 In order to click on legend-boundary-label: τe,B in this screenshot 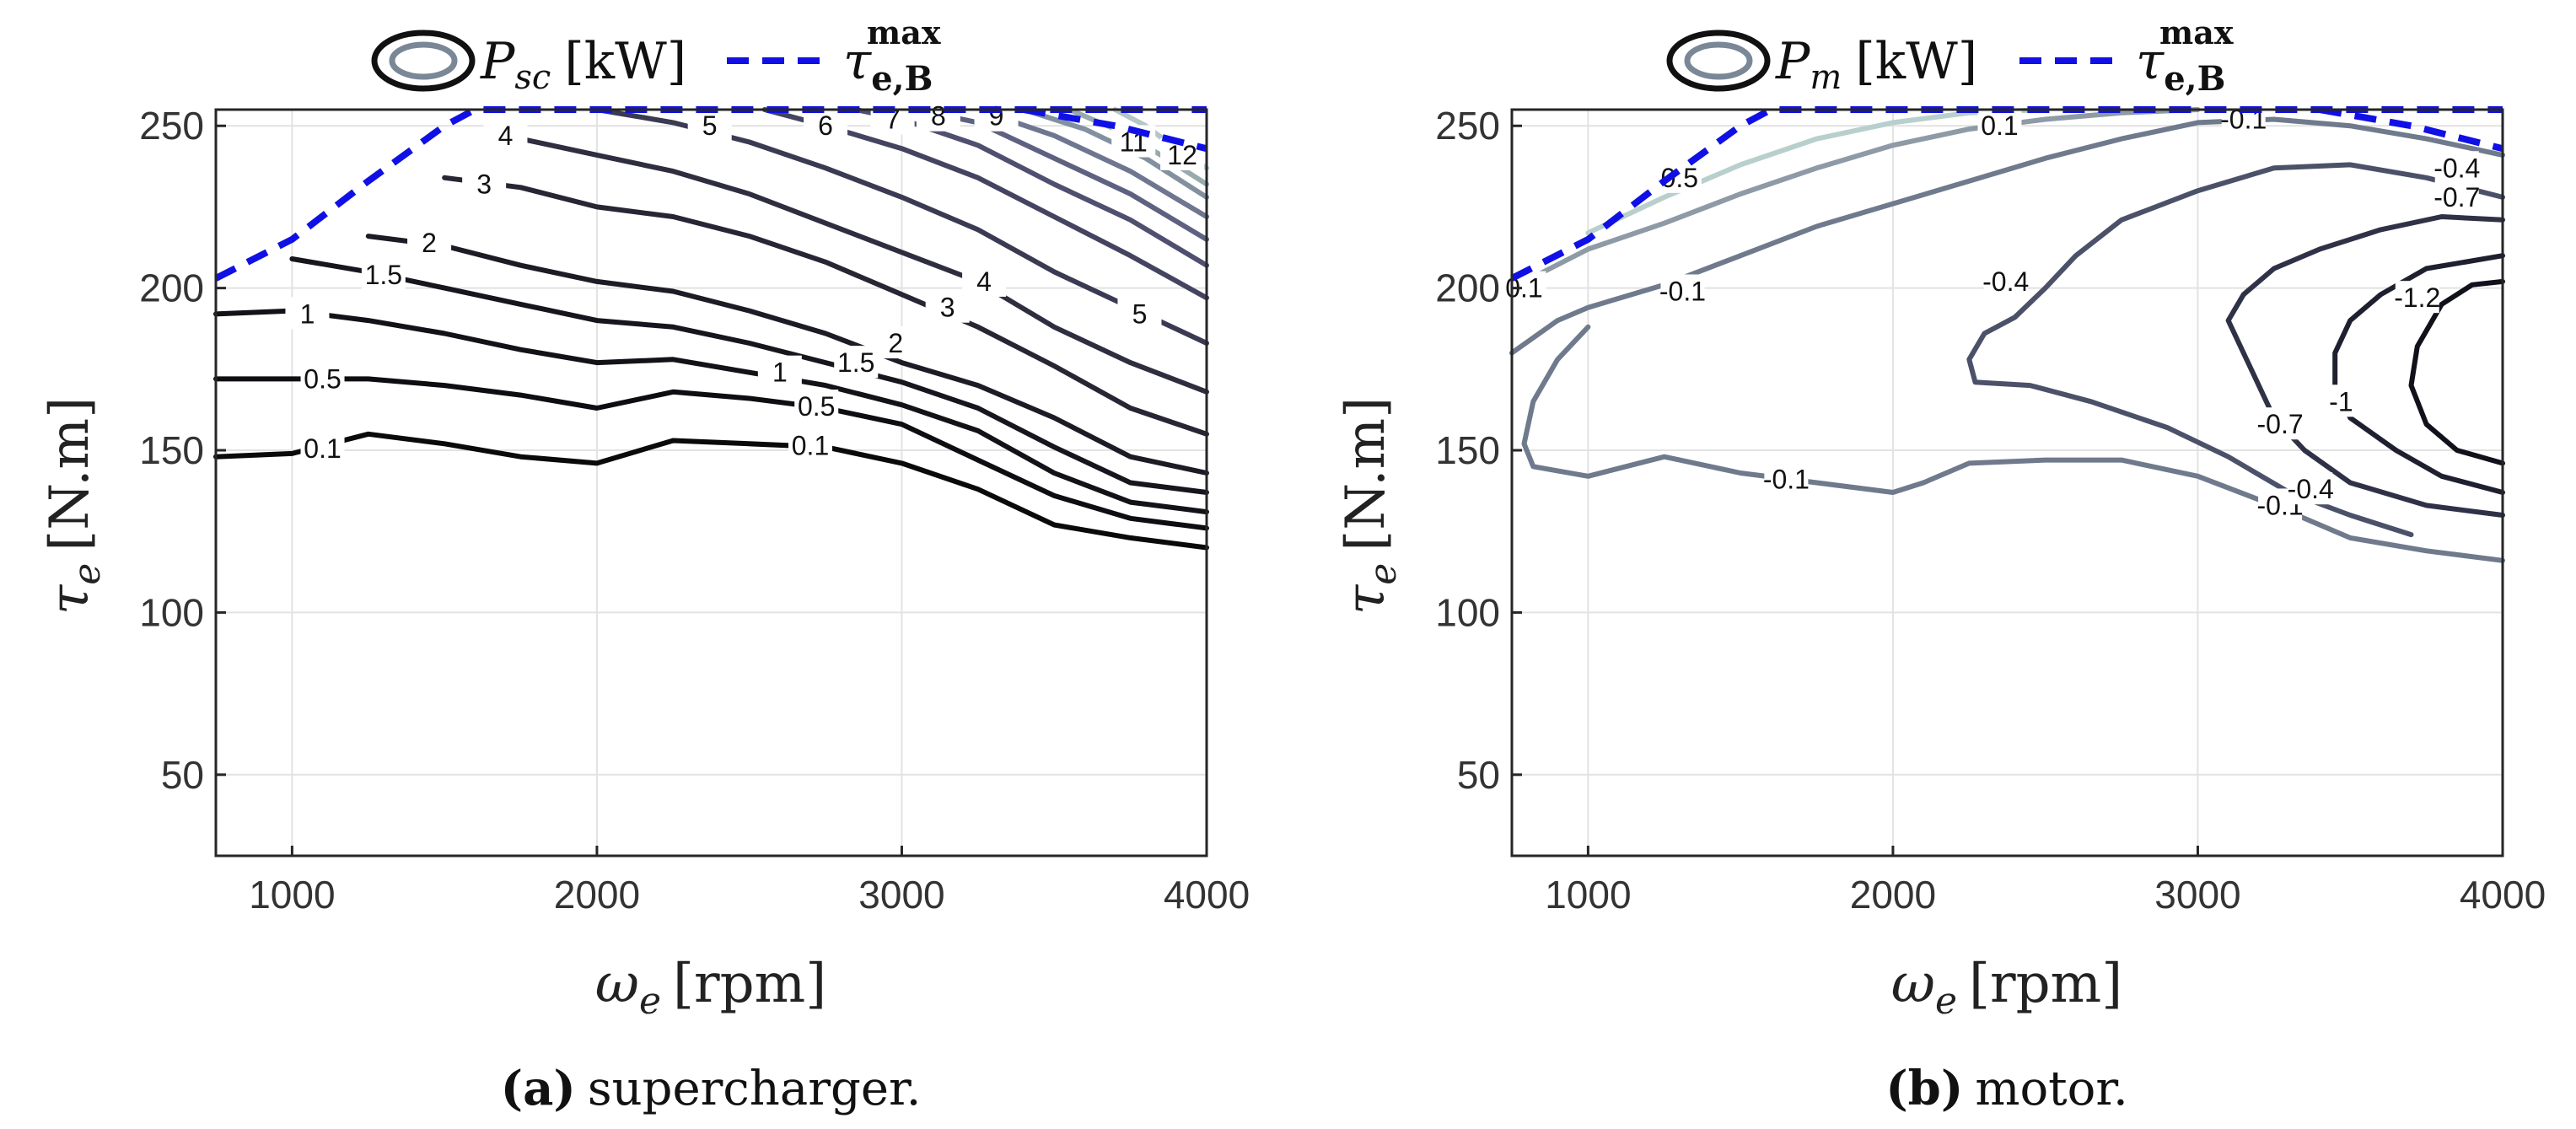, I will do `click(2180, 65)`.